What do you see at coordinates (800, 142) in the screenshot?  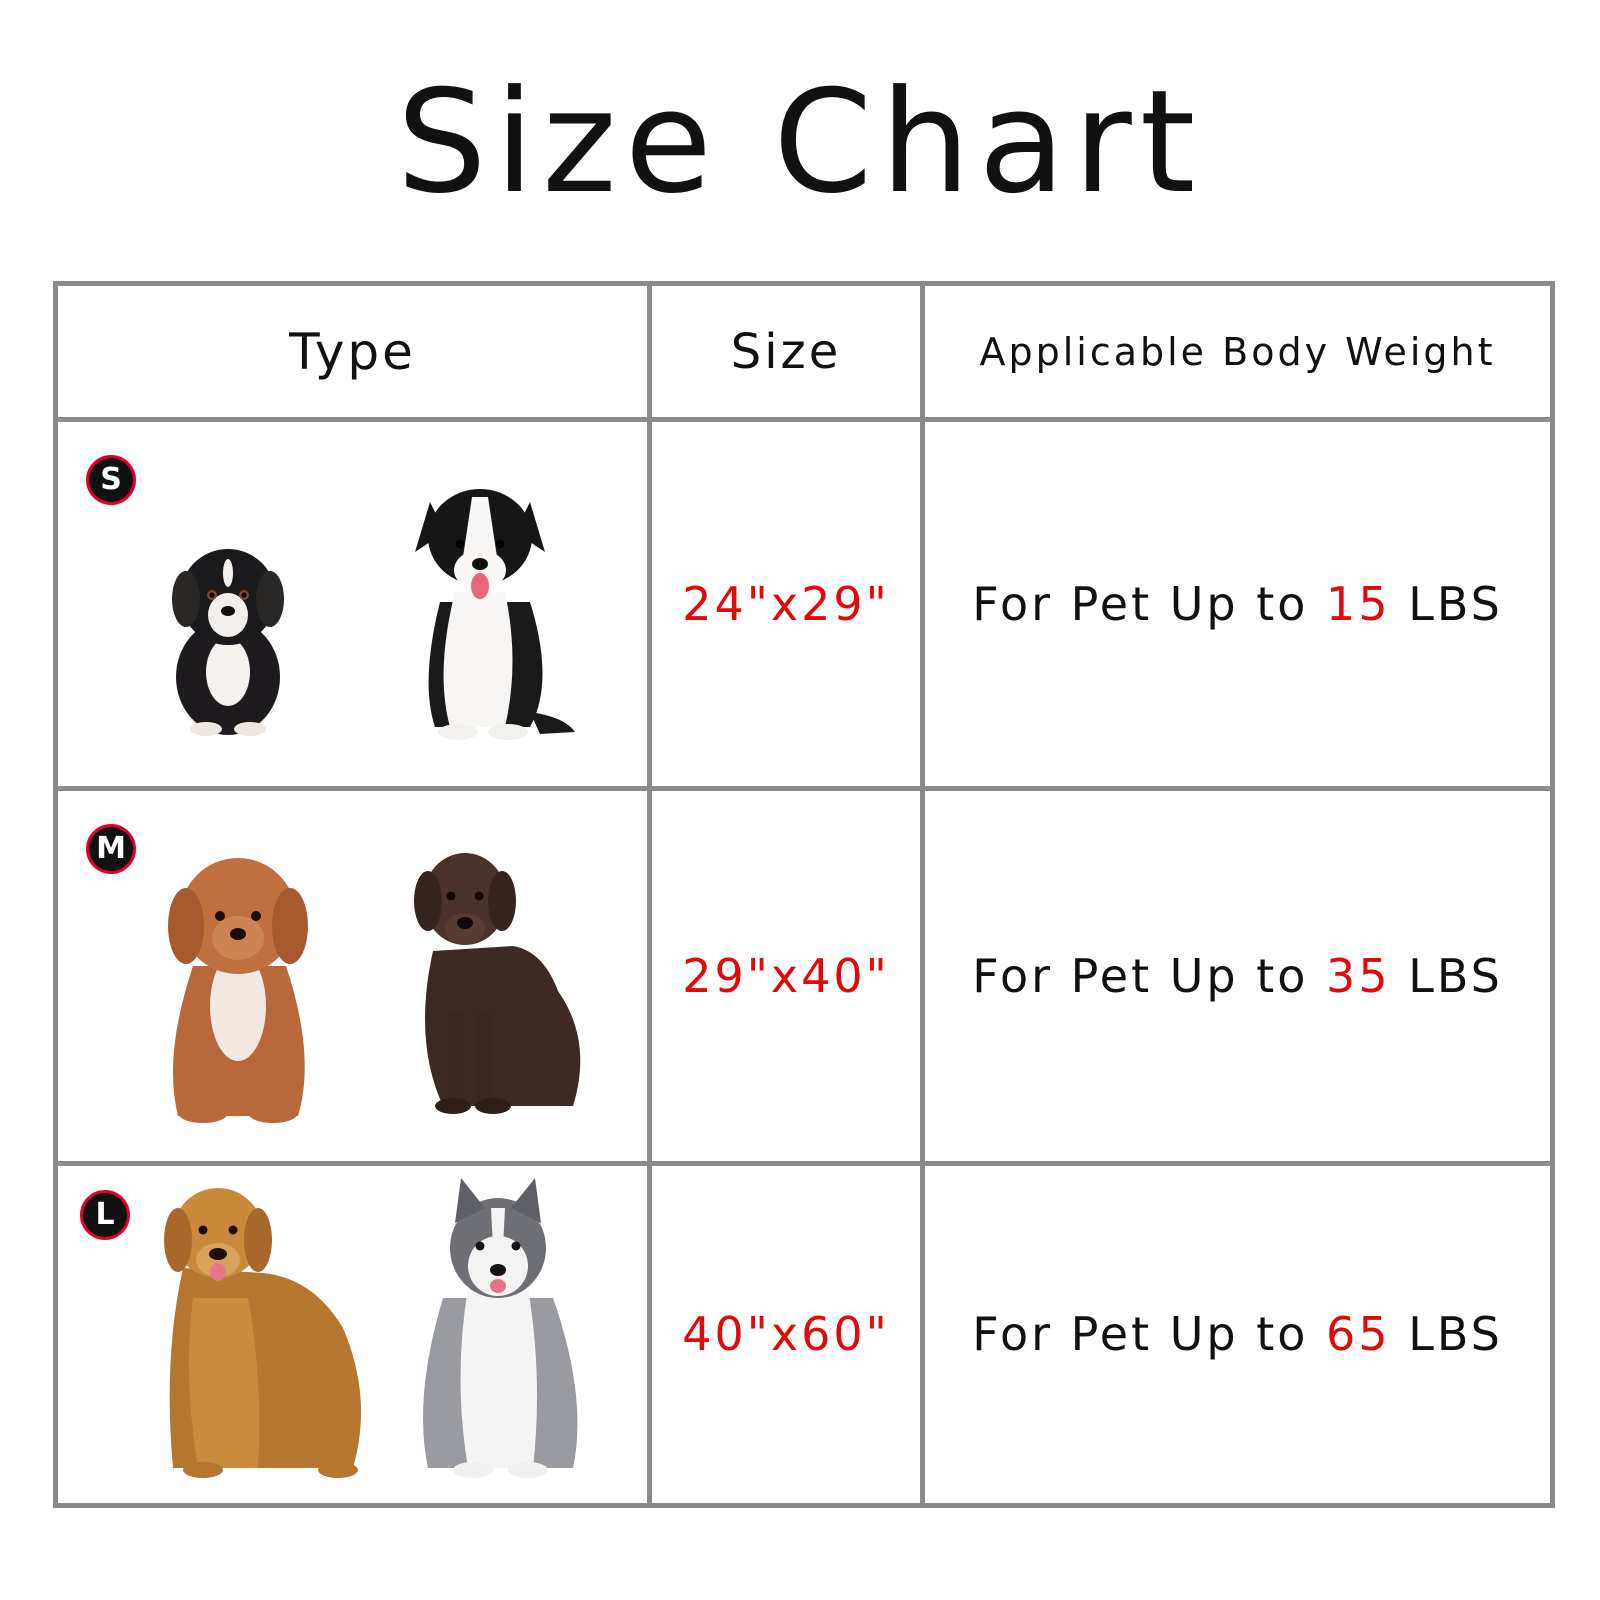 I see `page-title: Size Chart` at bounding box center [800, 142].